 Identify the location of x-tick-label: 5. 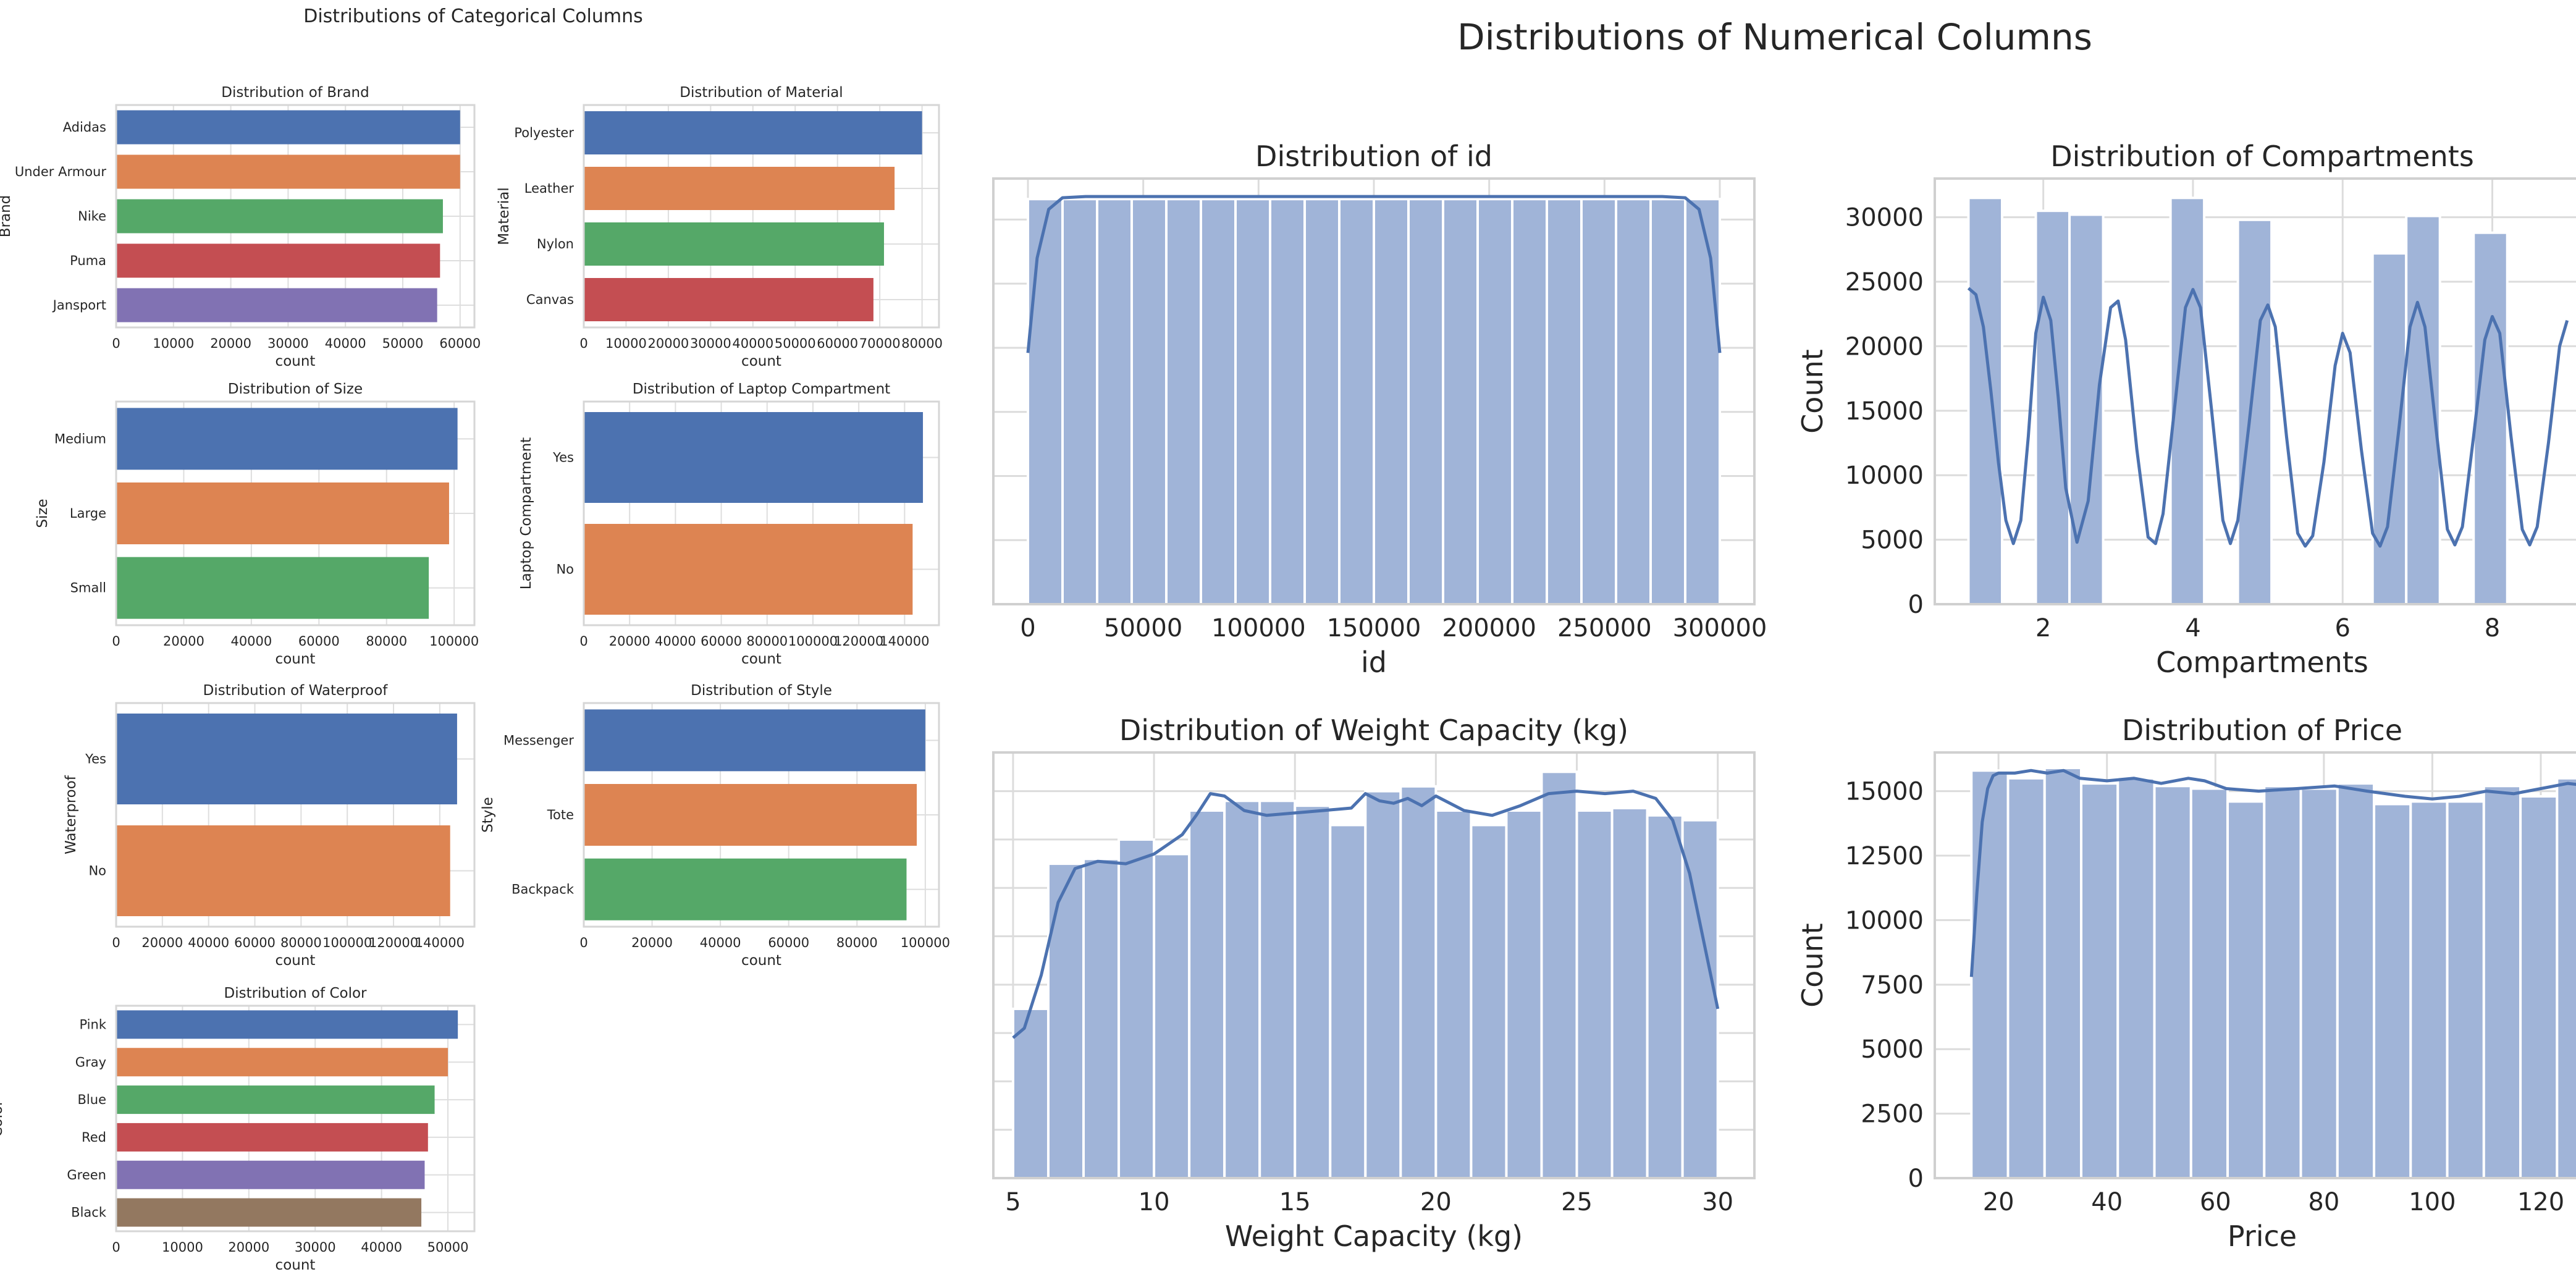
(1013, 1202).